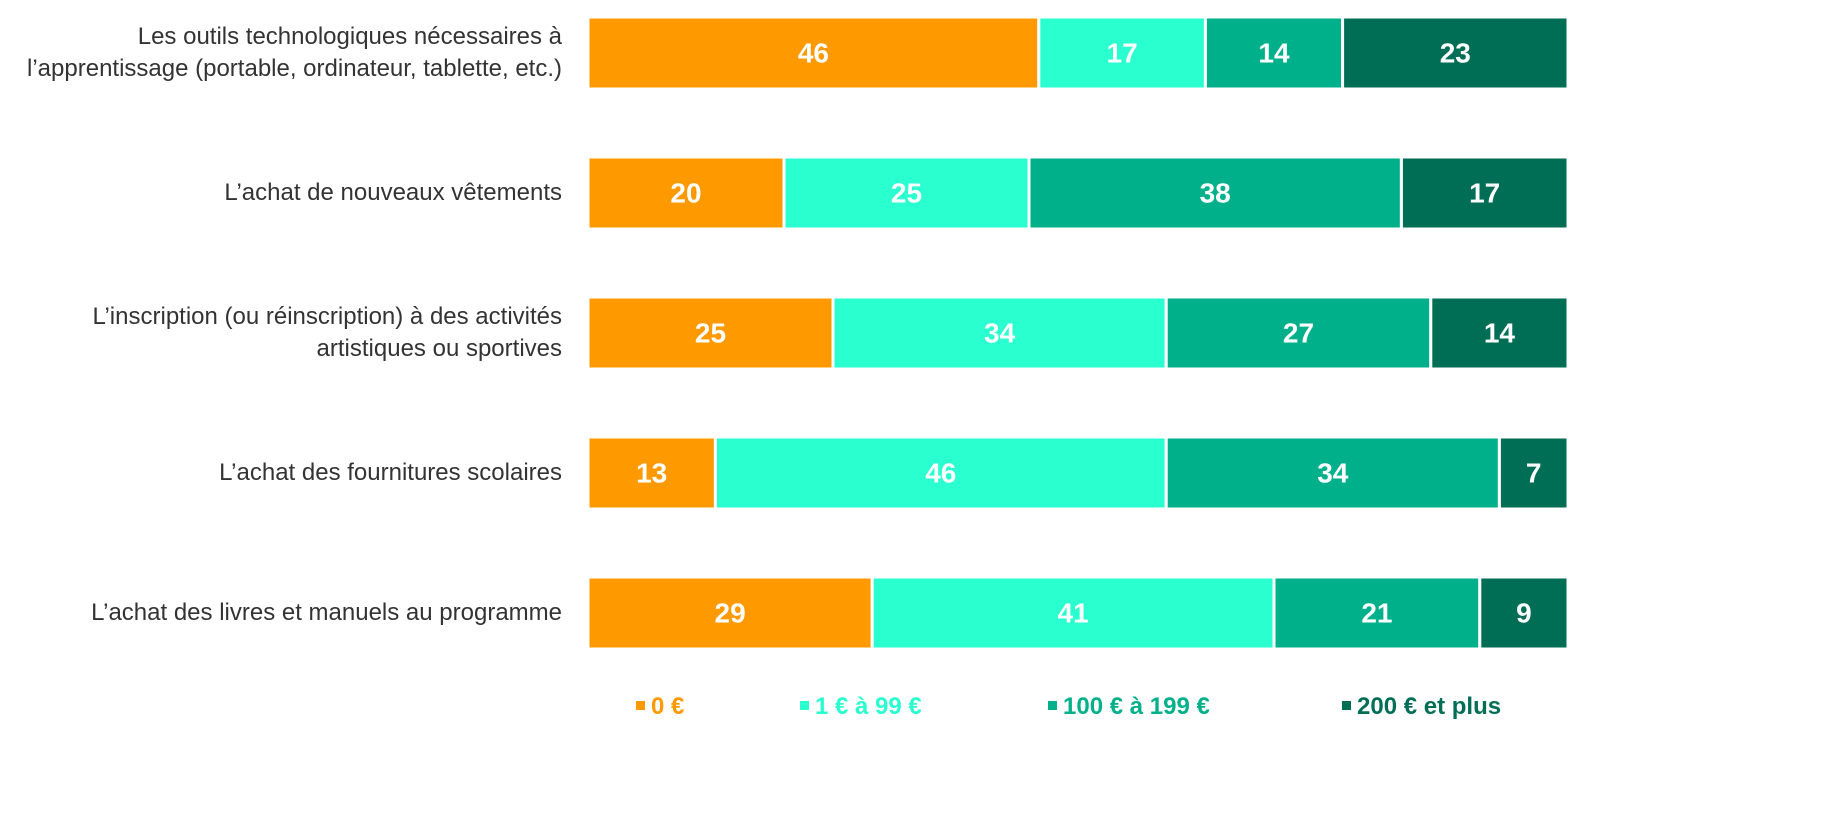  I want to click on data-label: 13, so click(651, 473).